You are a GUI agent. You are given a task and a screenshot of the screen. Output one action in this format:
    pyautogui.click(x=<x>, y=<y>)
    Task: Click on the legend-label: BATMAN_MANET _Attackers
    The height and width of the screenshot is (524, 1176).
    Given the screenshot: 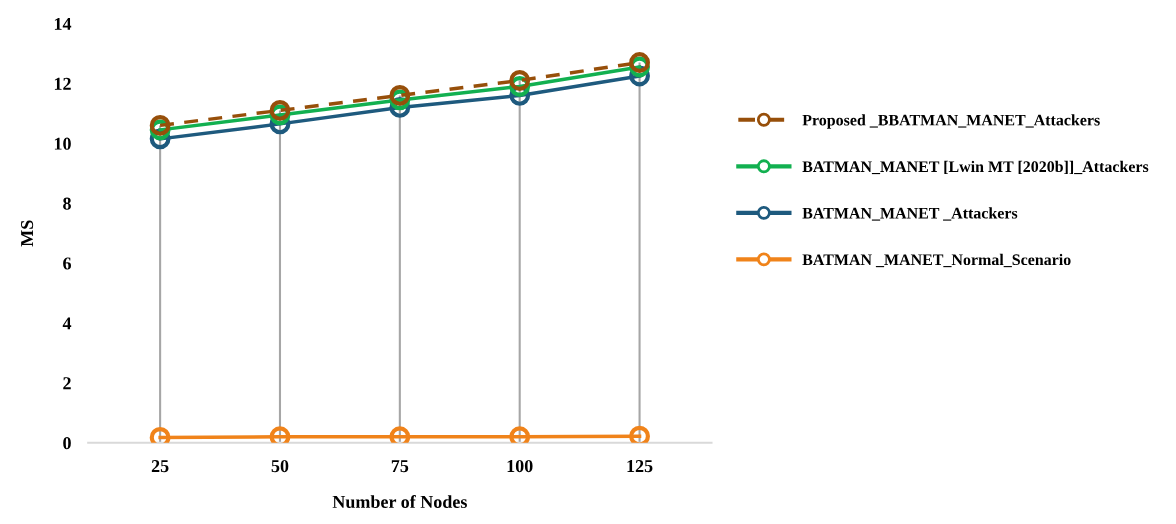 What is the action you would take?
    pyautogui.click(x=910, y=214)
    